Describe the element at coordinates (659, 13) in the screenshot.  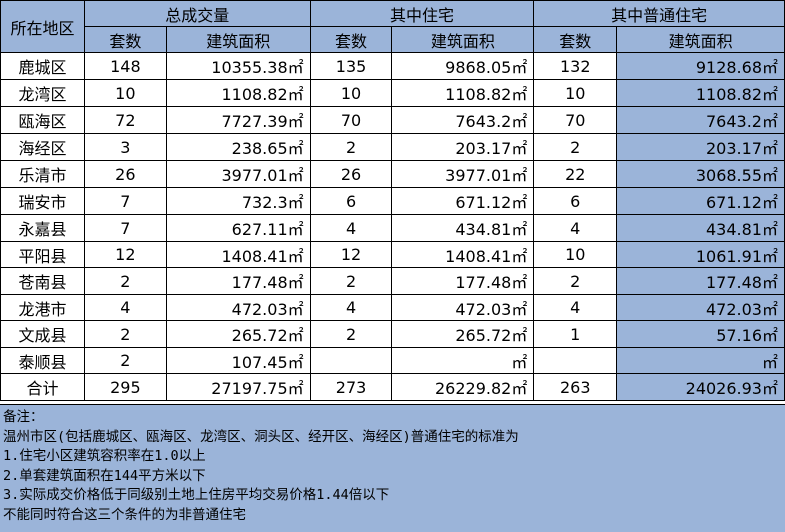
I see `group-header-ordinary-residential: 其中普通住宅` at that location.